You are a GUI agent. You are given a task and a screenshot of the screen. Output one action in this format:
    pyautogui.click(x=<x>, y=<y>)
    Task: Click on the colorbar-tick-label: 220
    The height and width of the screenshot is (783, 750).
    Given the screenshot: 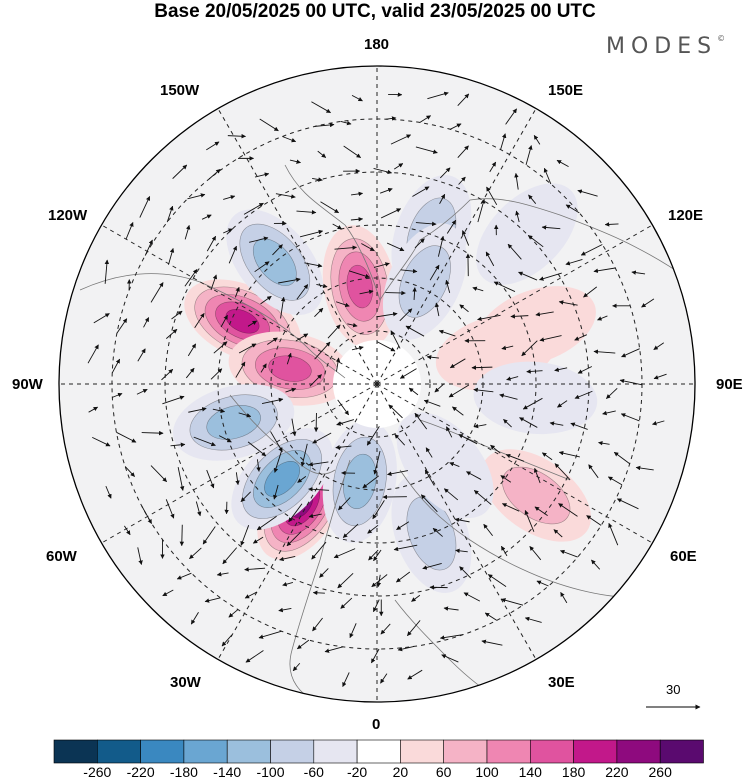 What is the action you would take?
    pyautogui.click(x=617, y=772)
    